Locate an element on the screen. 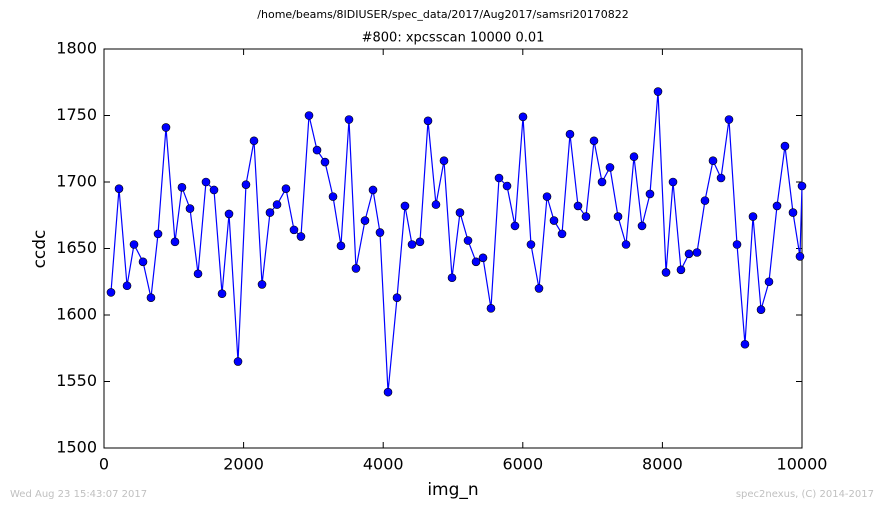 This screenshot has width=884, height=509. y-axis-label: ccdc is located at coordinates (40, 249).